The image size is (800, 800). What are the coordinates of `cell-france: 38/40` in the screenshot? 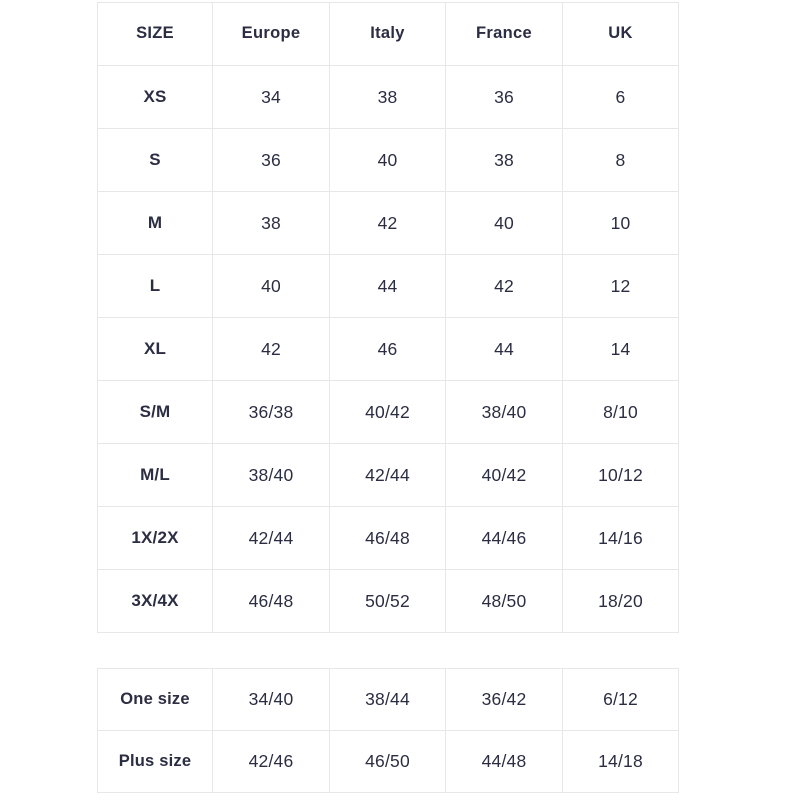 It's located at (504, 412).